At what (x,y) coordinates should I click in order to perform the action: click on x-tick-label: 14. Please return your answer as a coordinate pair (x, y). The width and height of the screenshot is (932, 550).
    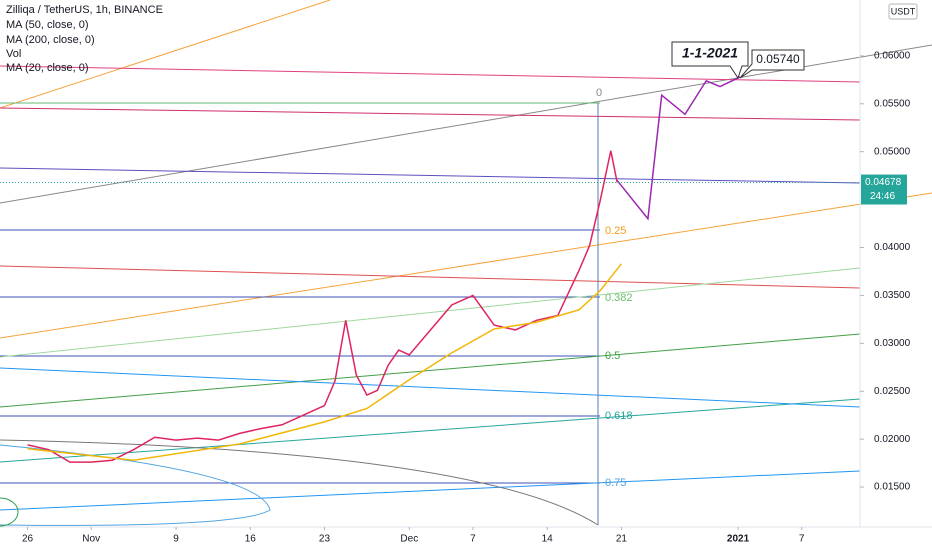
    Looking at the image, I should click on (548, 539).